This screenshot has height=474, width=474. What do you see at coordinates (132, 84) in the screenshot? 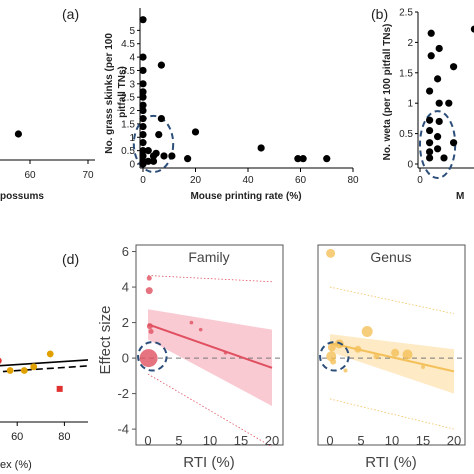
I see `a-right-y-tick-label: 3` at bounding box center [132, 84].